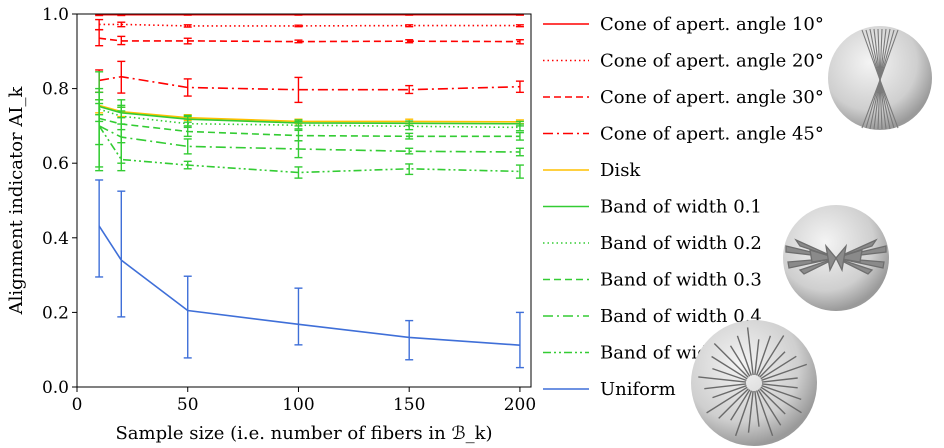 This screenshot has height=448, width=944. I want to click on legend-label: Band of width 0.3, so click(681, 280).